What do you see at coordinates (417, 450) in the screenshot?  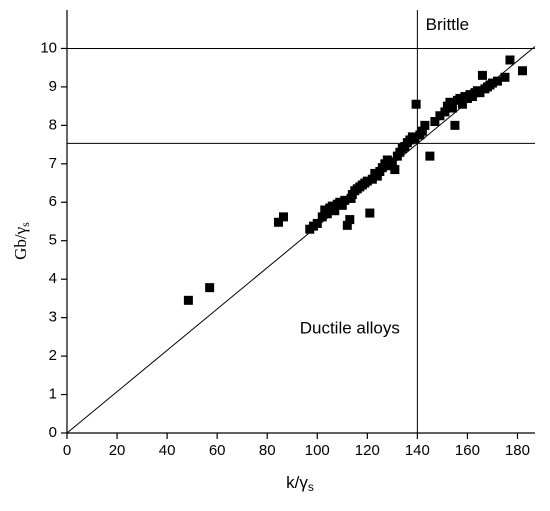 I see `x-tick-label: 140` at bounding box center [417, 450].